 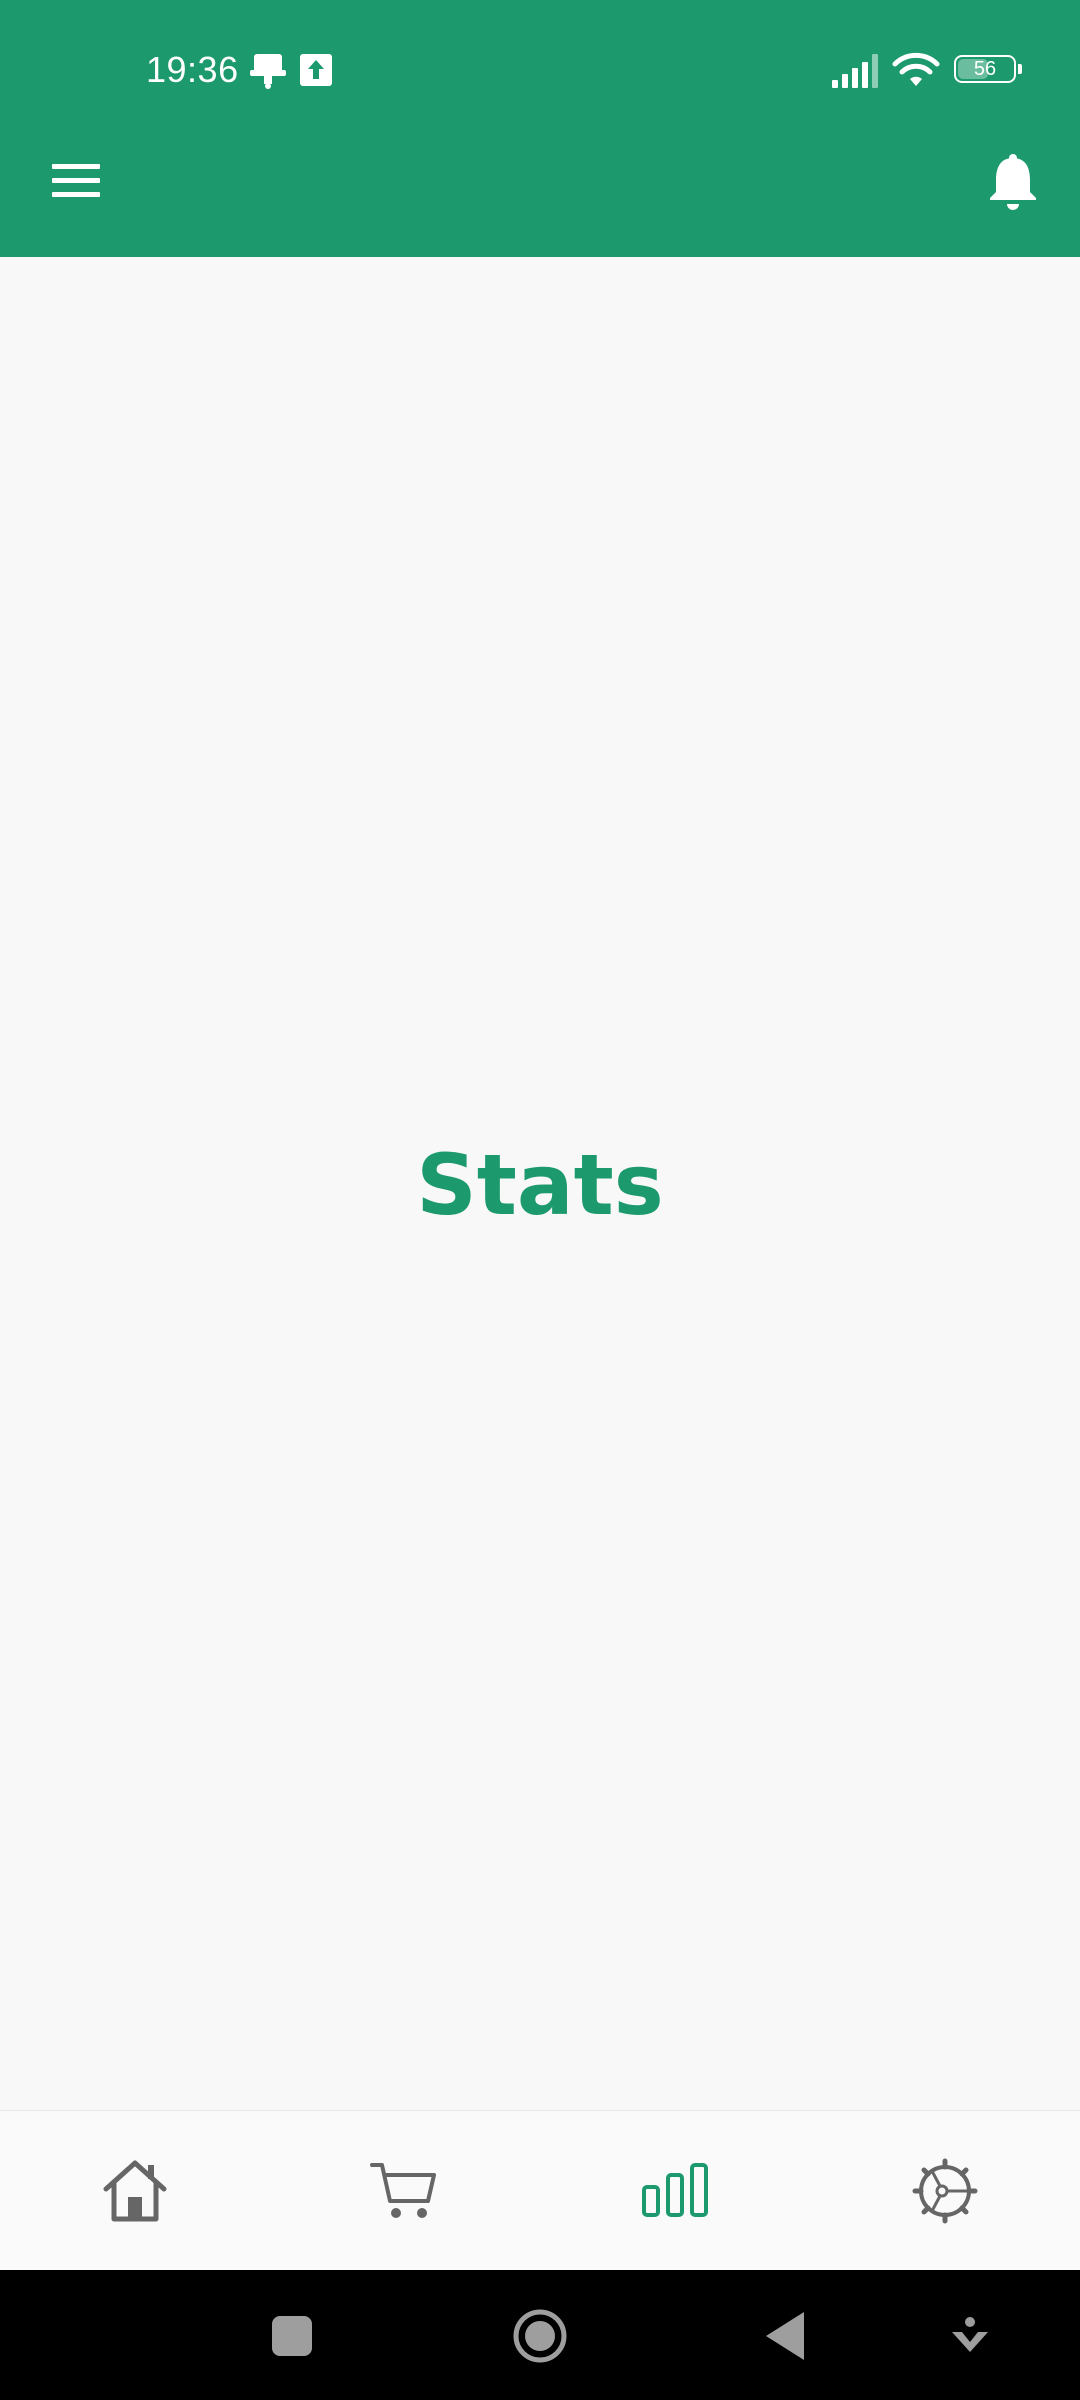 I want to click on status-bar: 19:36 56, so click(x=540, y=70).